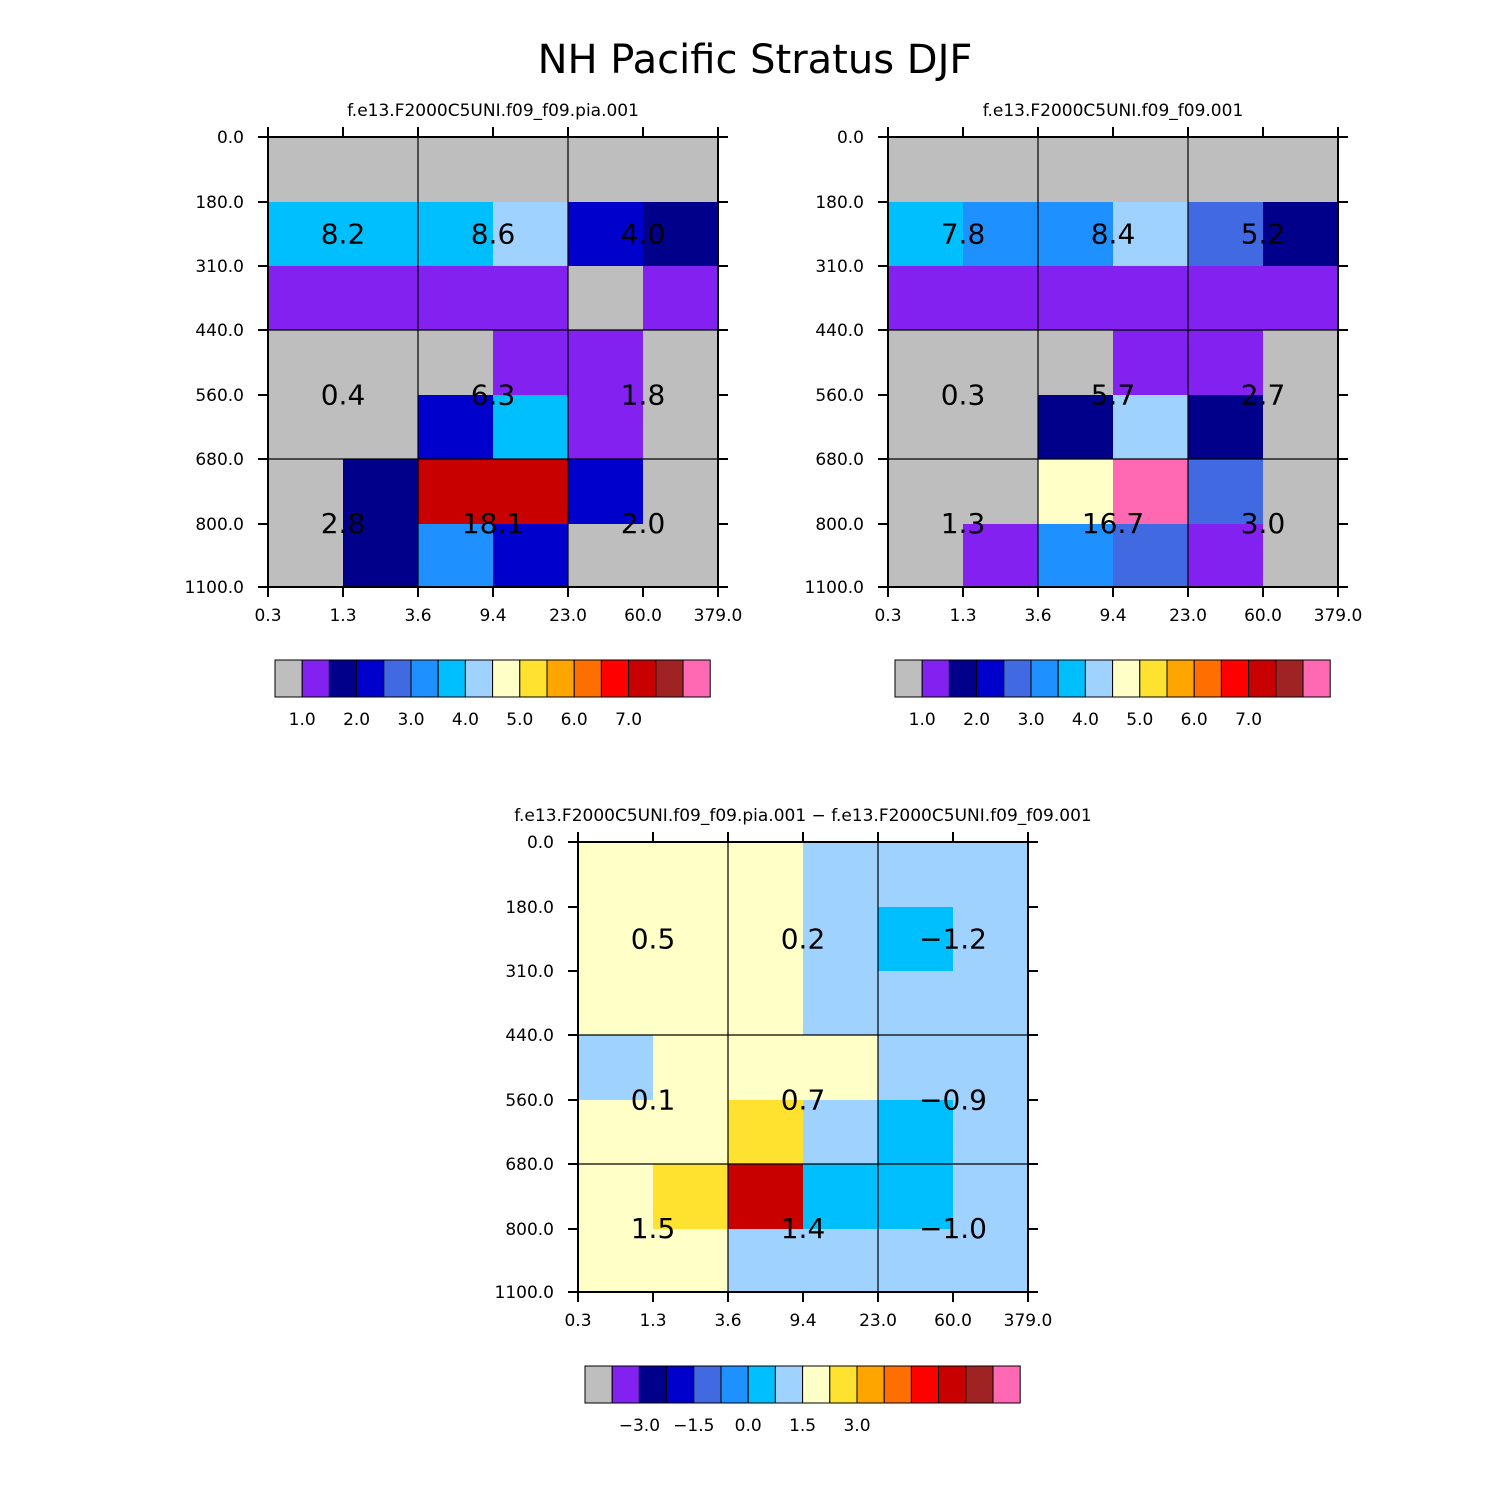  I want to click on y-tick-label: 310.0, so click(839, 267).